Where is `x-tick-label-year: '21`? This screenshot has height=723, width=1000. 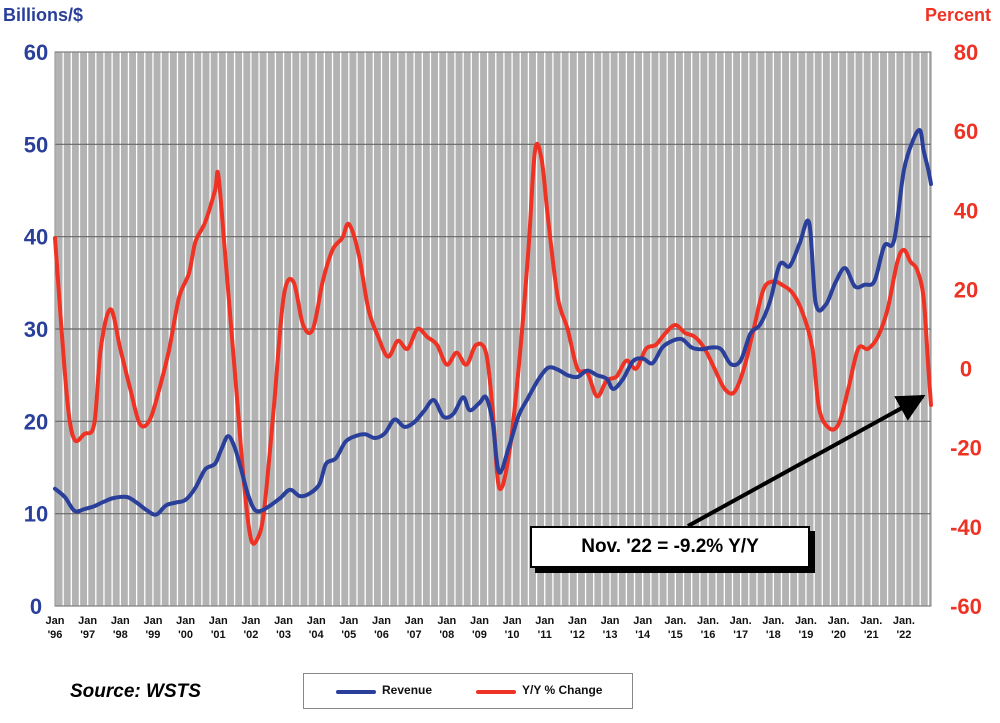 x-tick-label-year: '21 is located at coordinates (871, 635).